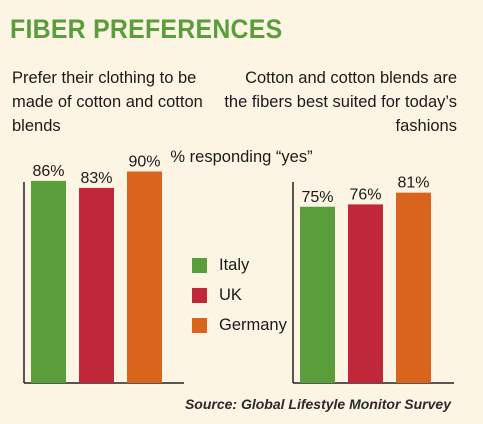  Describe the element at coordinates (413, 287) in the screenshot. I see `chart-2-bar-germany` at that location.